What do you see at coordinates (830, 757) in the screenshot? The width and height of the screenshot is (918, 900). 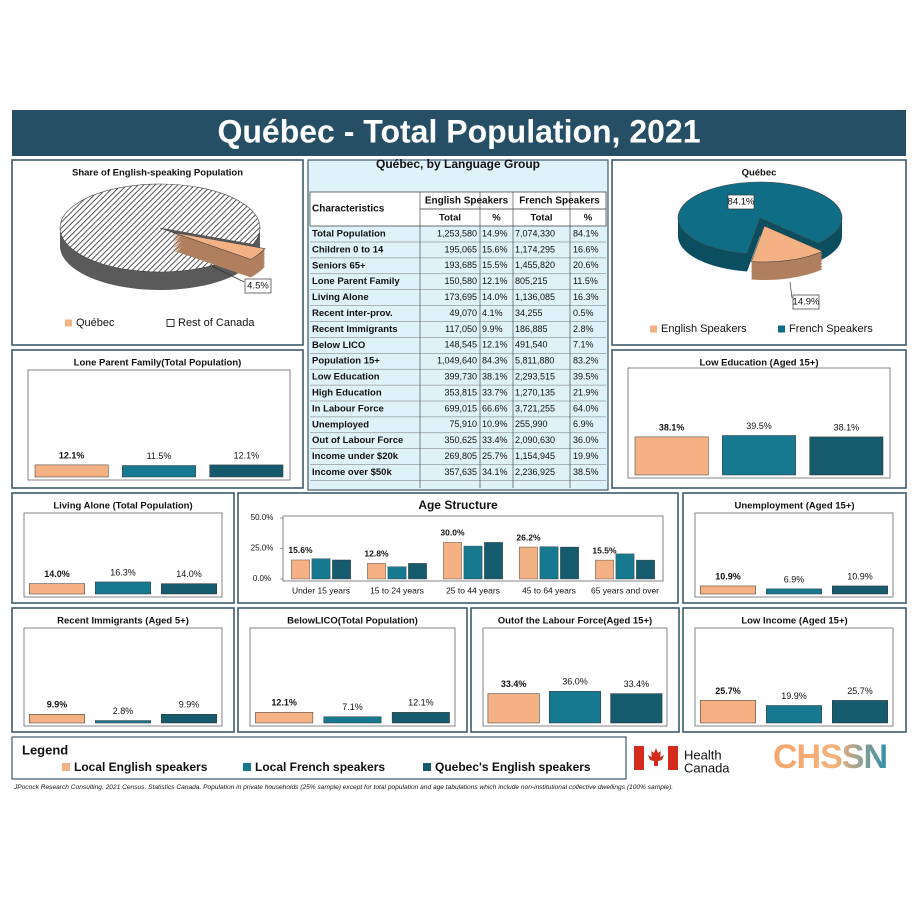 I see `logo-text: CHSSN` at bounding box center [830, 757].